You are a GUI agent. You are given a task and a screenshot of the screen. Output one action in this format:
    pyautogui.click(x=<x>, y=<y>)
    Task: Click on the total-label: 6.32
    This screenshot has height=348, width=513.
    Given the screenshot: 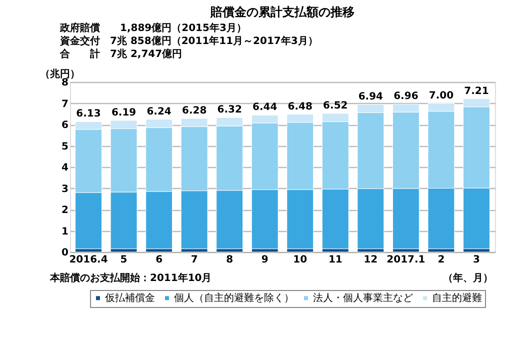 What is the action you would take?
    pyautogui.click(x=229, y=110)
    